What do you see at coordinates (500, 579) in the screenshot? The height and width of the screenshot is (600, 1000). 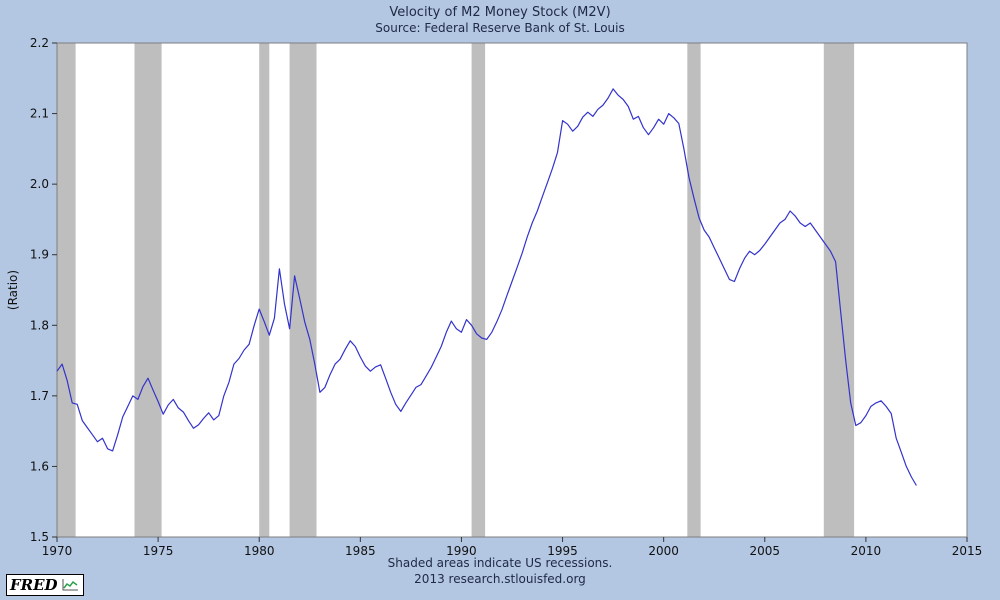 I see `source-credit: 2013 research.stlouisfed.org` at bounding box center [500, 579].